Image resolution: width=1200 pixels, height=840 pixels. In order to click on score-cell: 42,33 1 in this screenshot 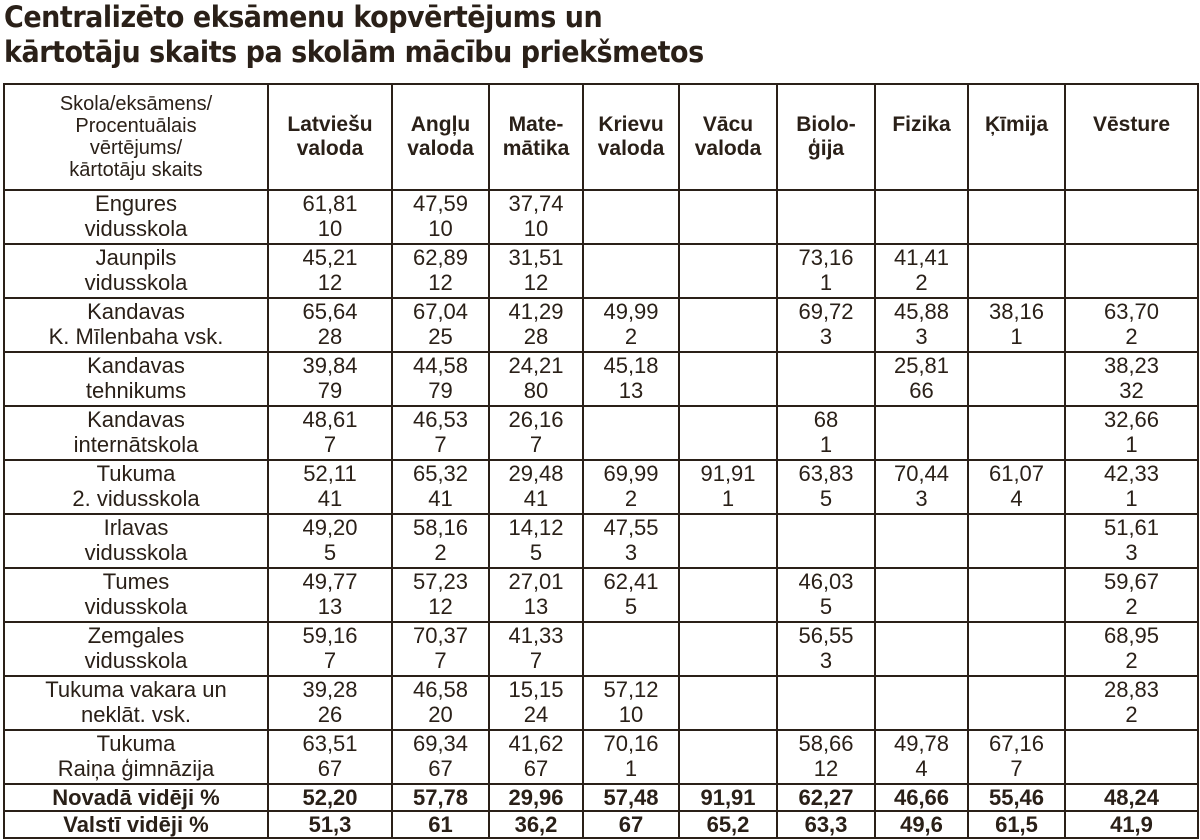, I will do `click(1131, 487)`.